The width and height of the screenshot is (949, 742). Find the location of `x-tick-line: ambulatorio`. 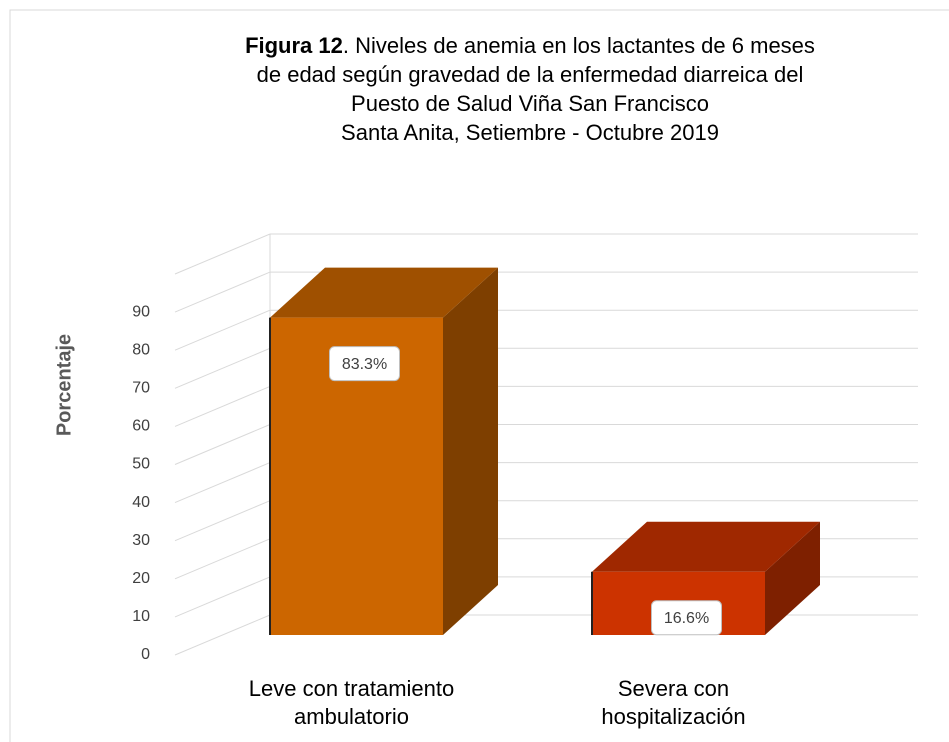

x-tick-line: ambulatorio is located at coordinates (351, 716).